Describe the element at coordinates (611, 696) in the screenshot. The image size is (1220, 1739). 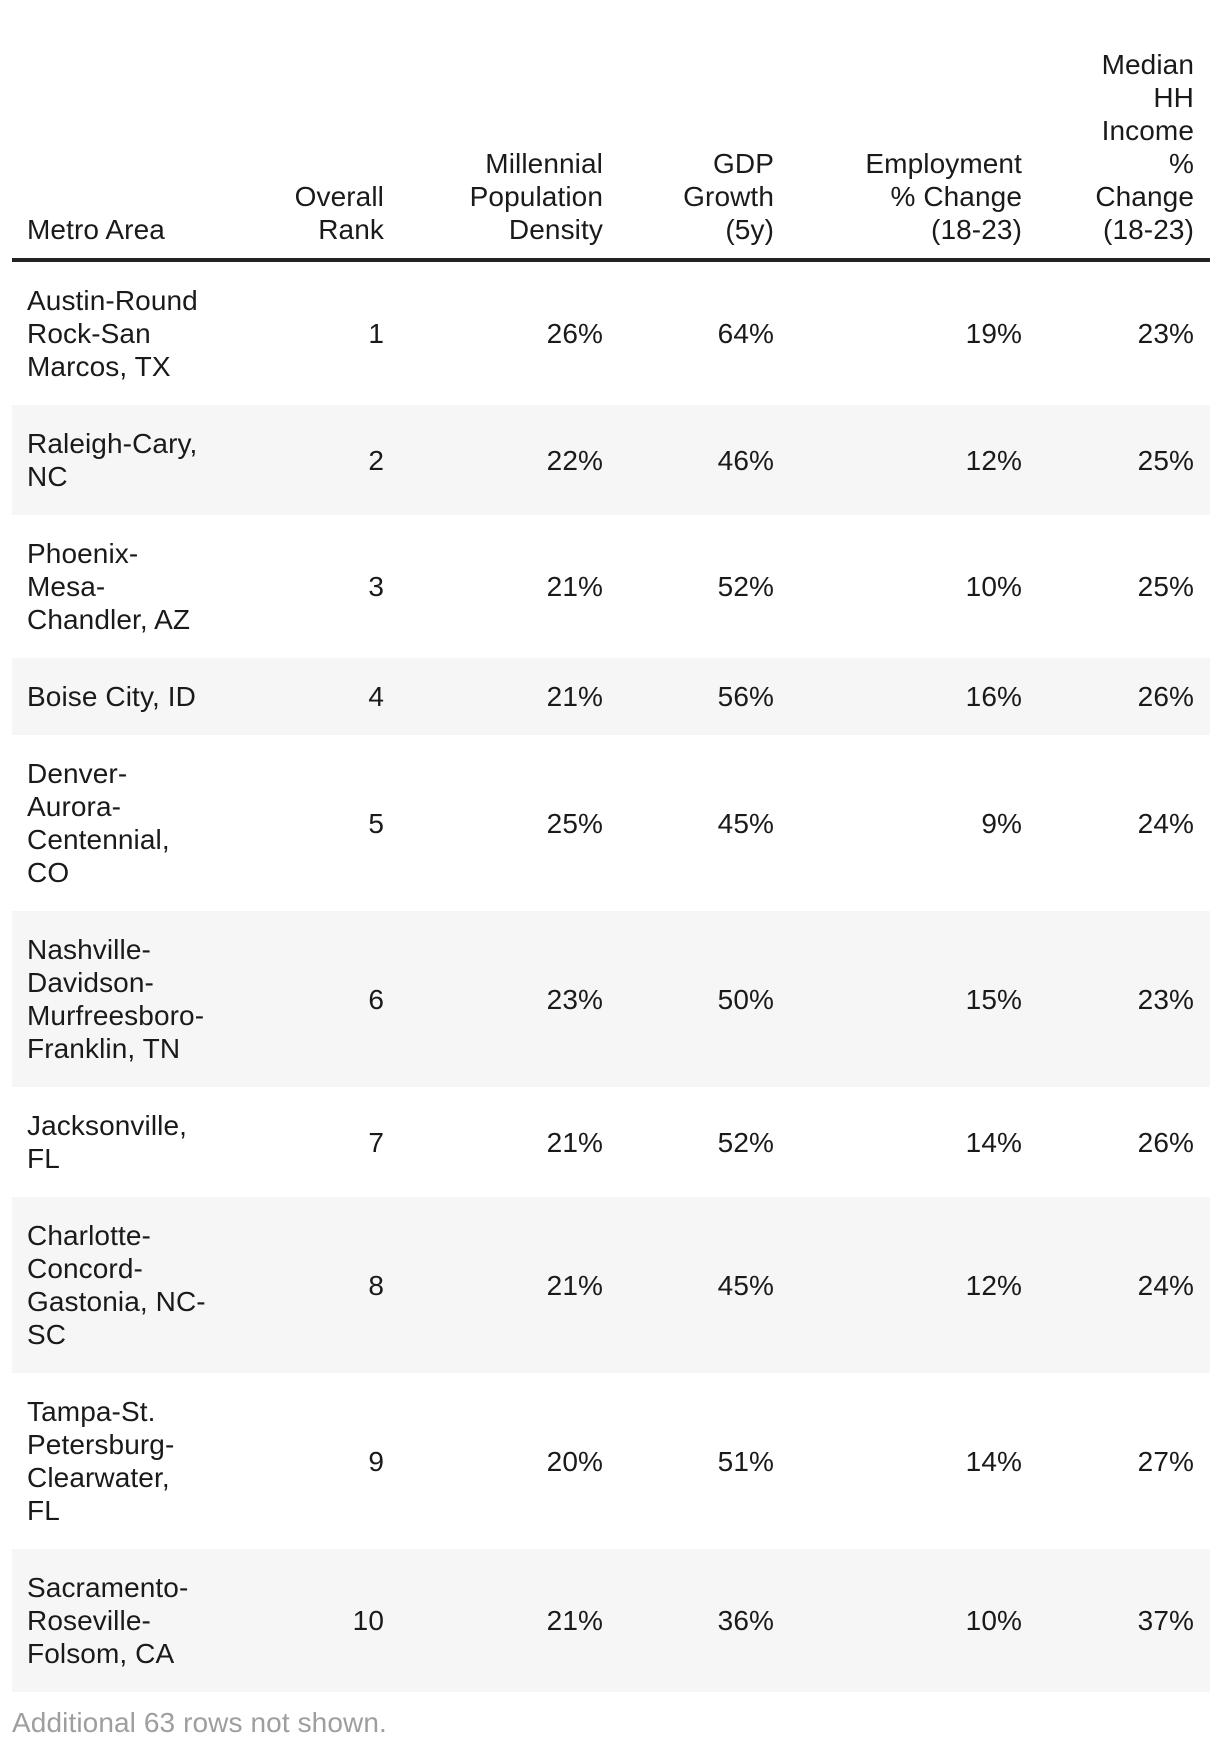
I see `table-row: Boise City, ID 4 21% 56% 16% 26%` at that location.